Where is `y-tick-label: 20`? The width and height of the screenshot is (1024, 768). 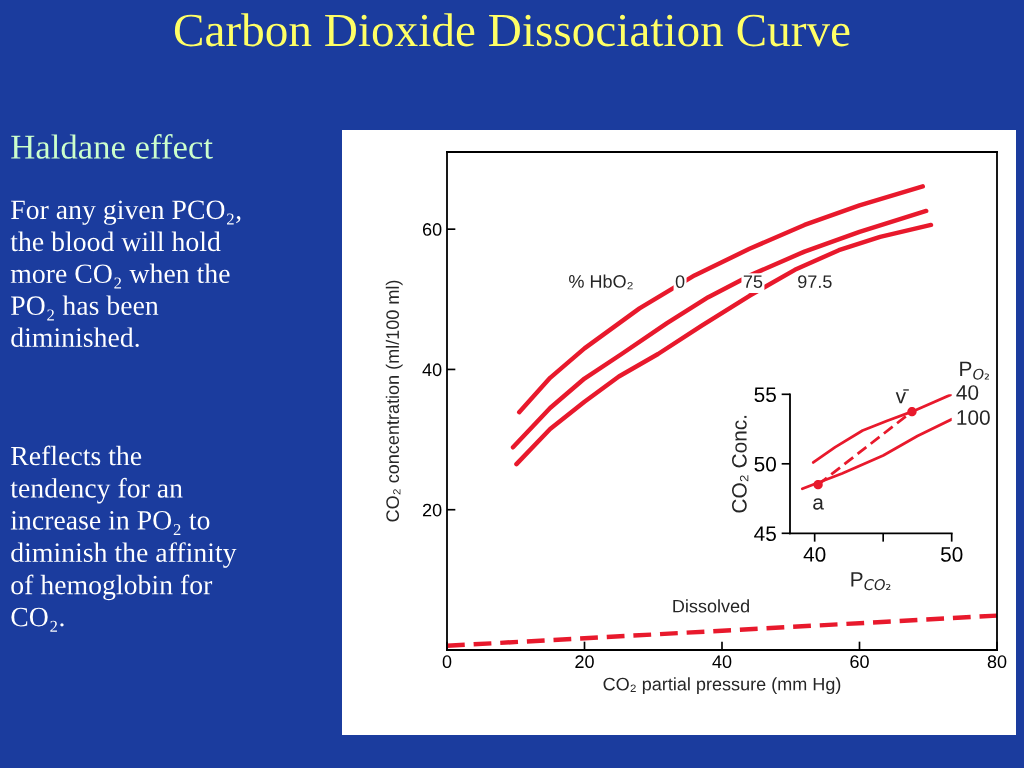
y-tick-label: 20 is located at coordinates (432, 510).